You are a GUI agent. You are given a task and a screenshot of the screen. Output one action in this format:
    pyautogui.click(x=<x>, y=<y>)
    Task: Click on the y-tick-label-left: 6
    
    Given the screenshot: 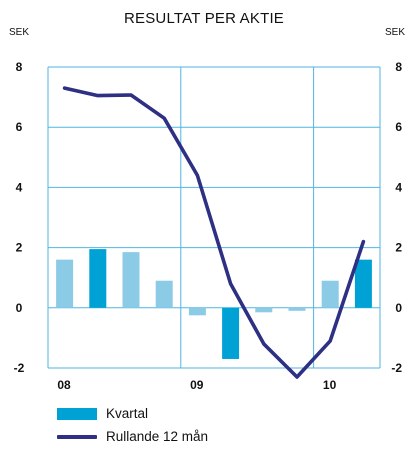 What is the action you would take?
    pyautogui.click(x=19, y=127)
    